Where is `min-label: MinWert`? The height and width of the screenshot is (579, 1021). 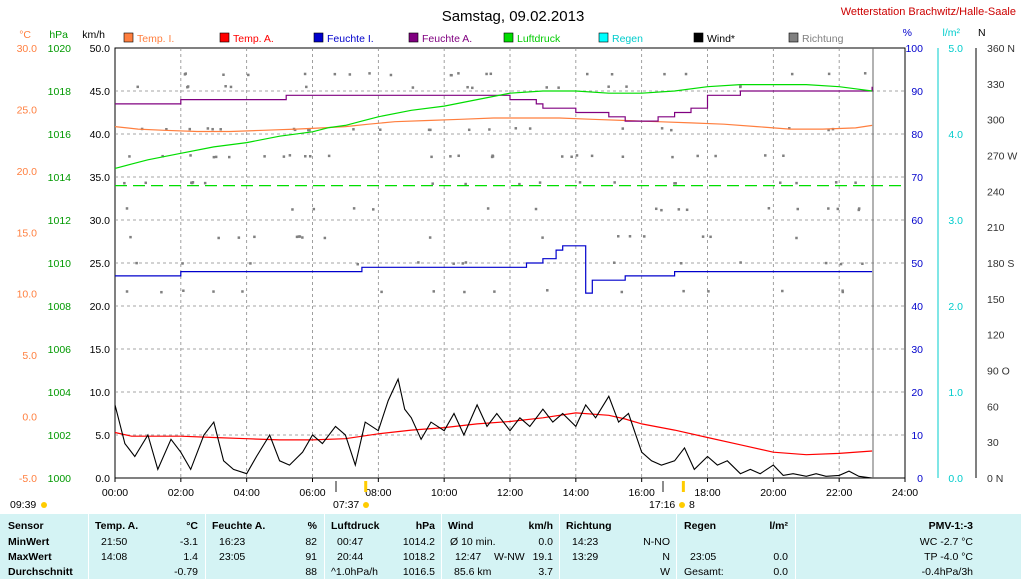 min-label: MinWert is located at coordinates (29, 542).